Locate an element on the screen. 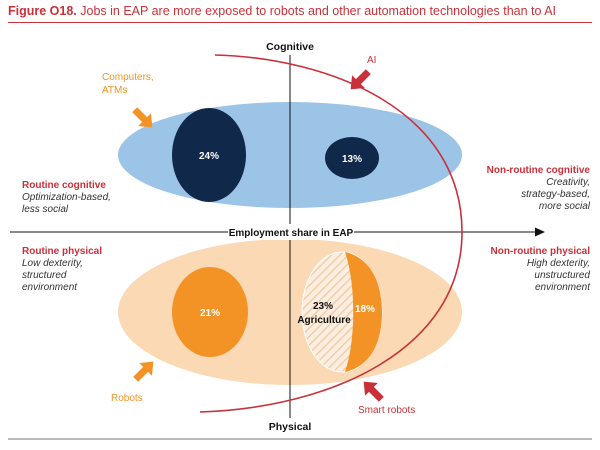 This screenshot has width=600, height=450. nonroutine-cognitive-circle is located at coordinates (352, 158).